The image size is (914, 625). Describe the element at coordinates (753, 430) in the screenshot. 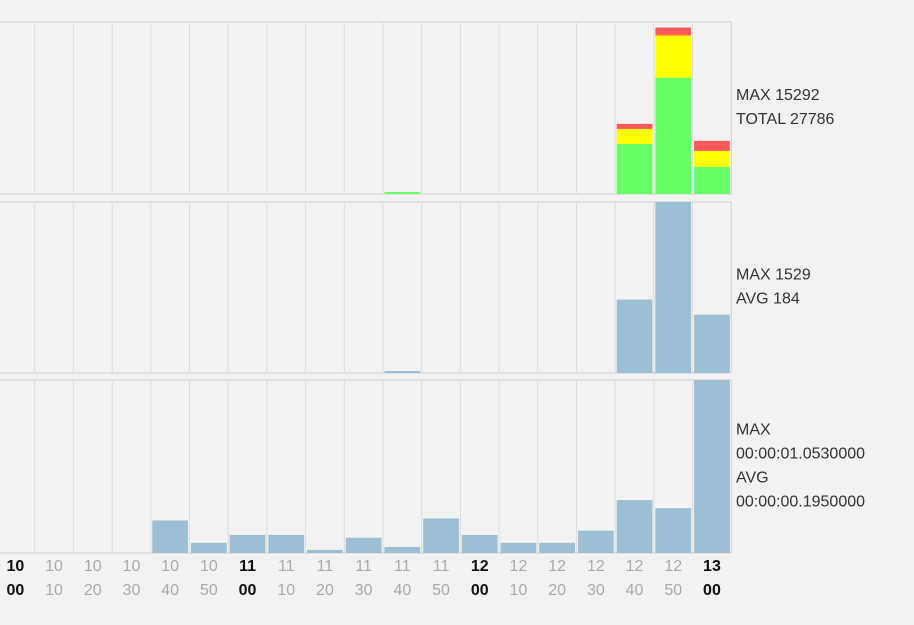

I see `stat-label: MAX` at that location.